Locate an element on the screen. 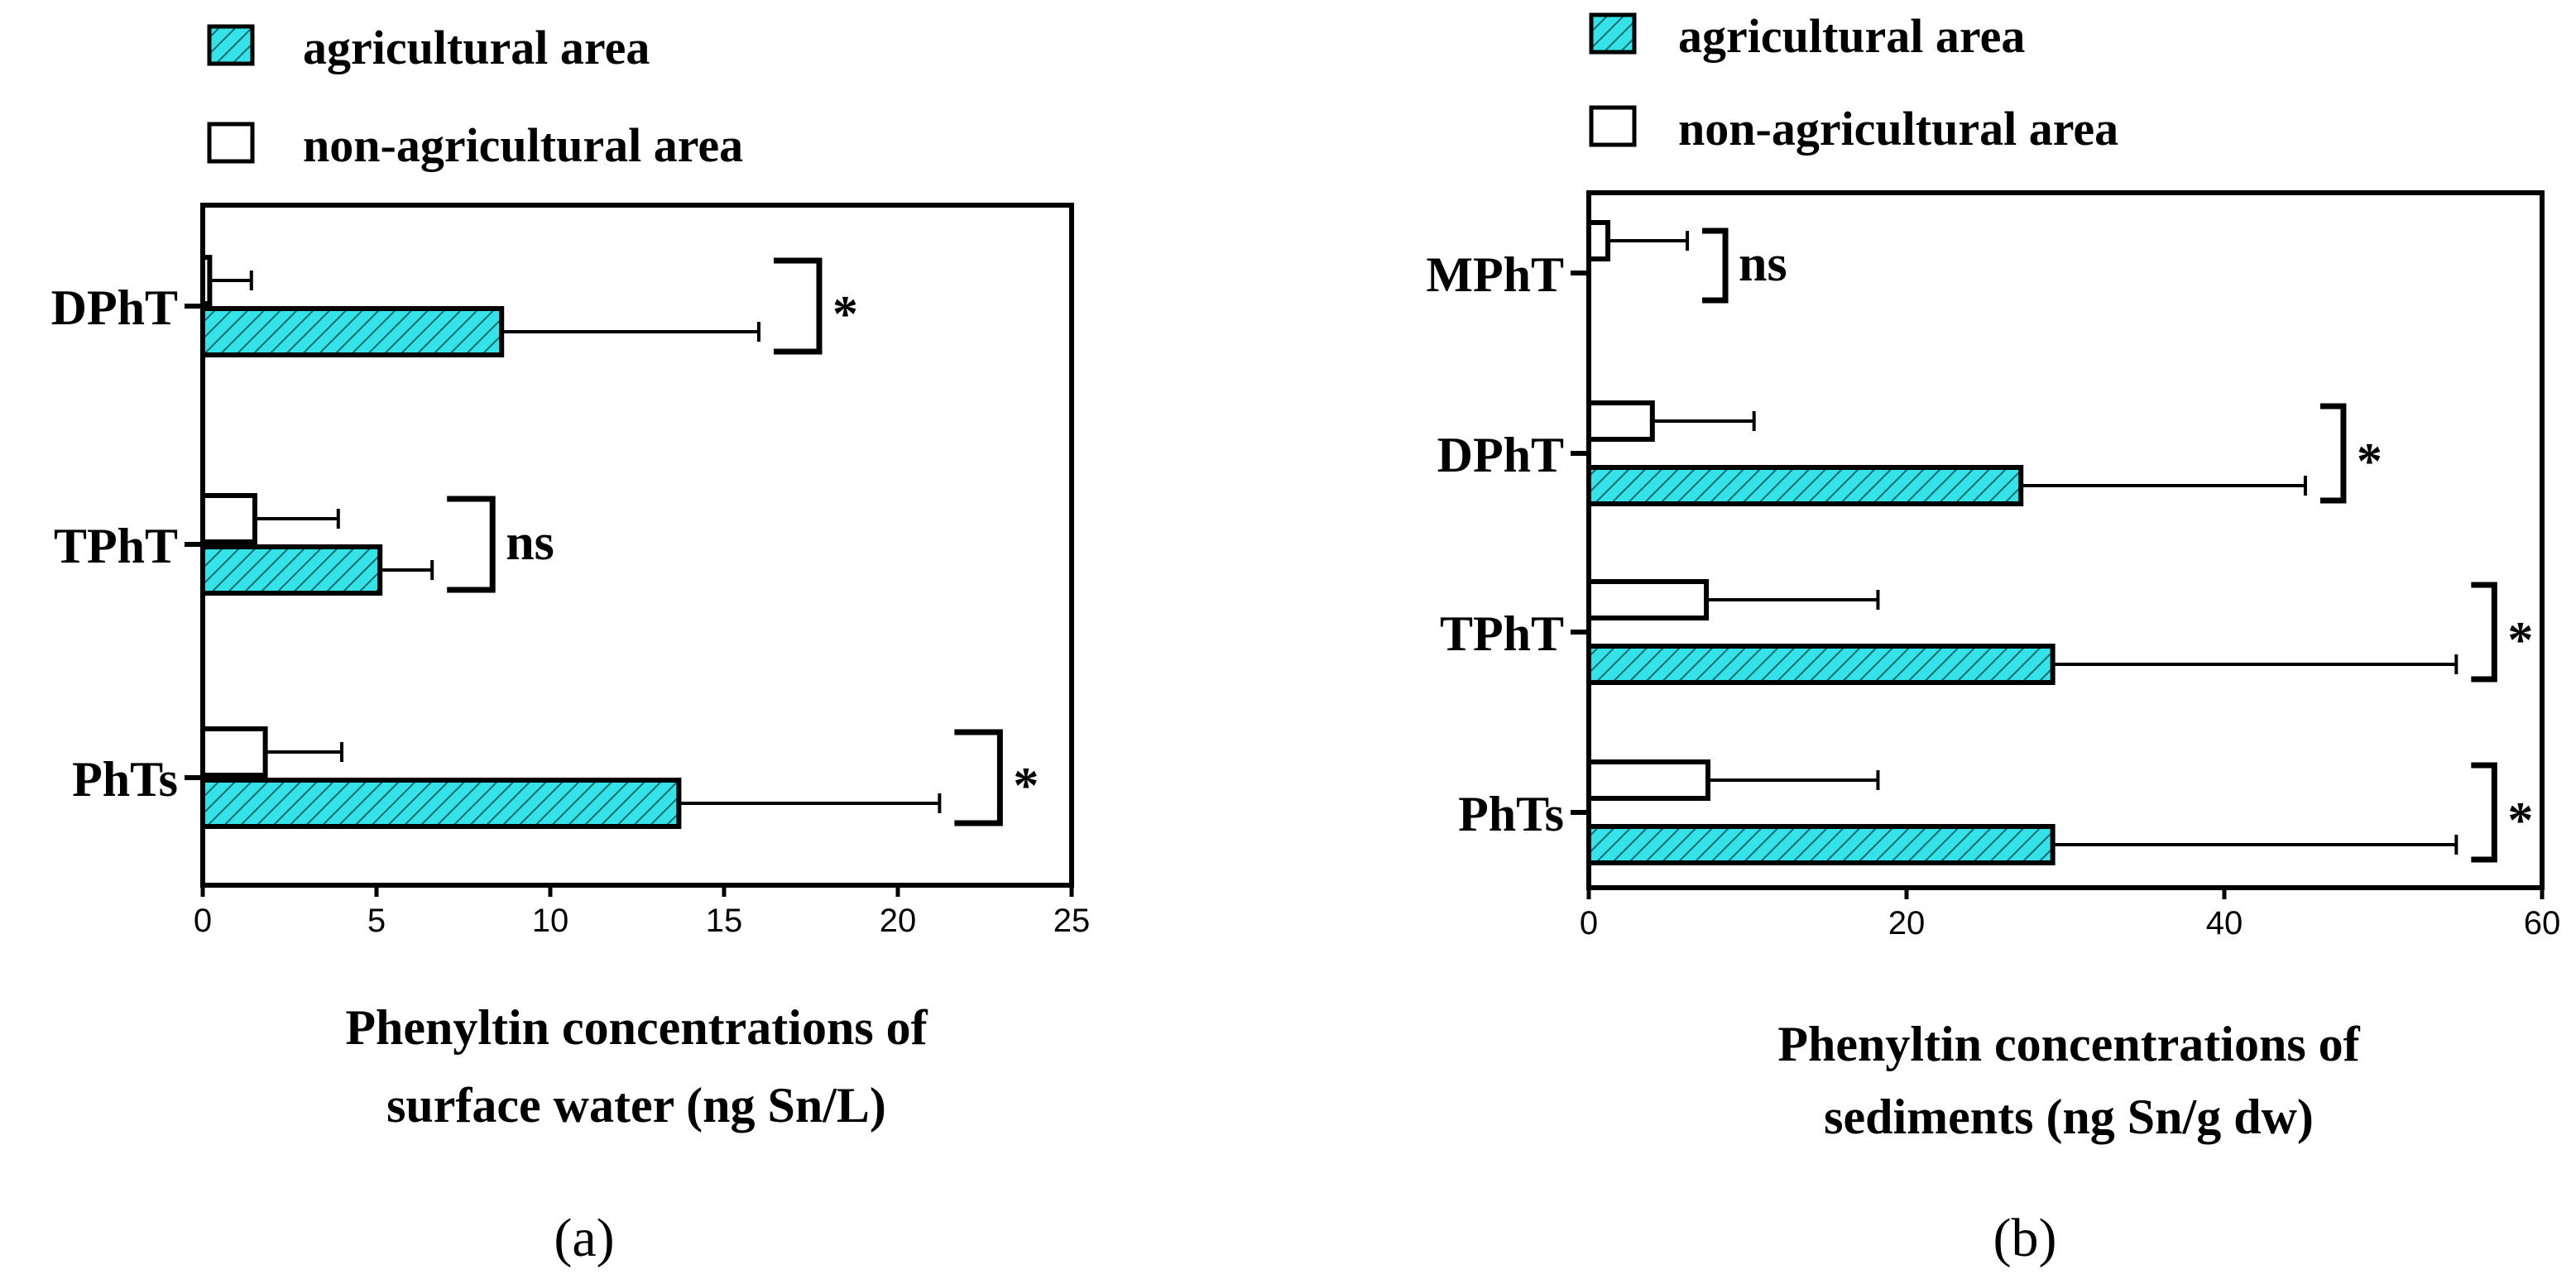  y-category-label-mpht: MPhT is located at coordinates (1495, 274).